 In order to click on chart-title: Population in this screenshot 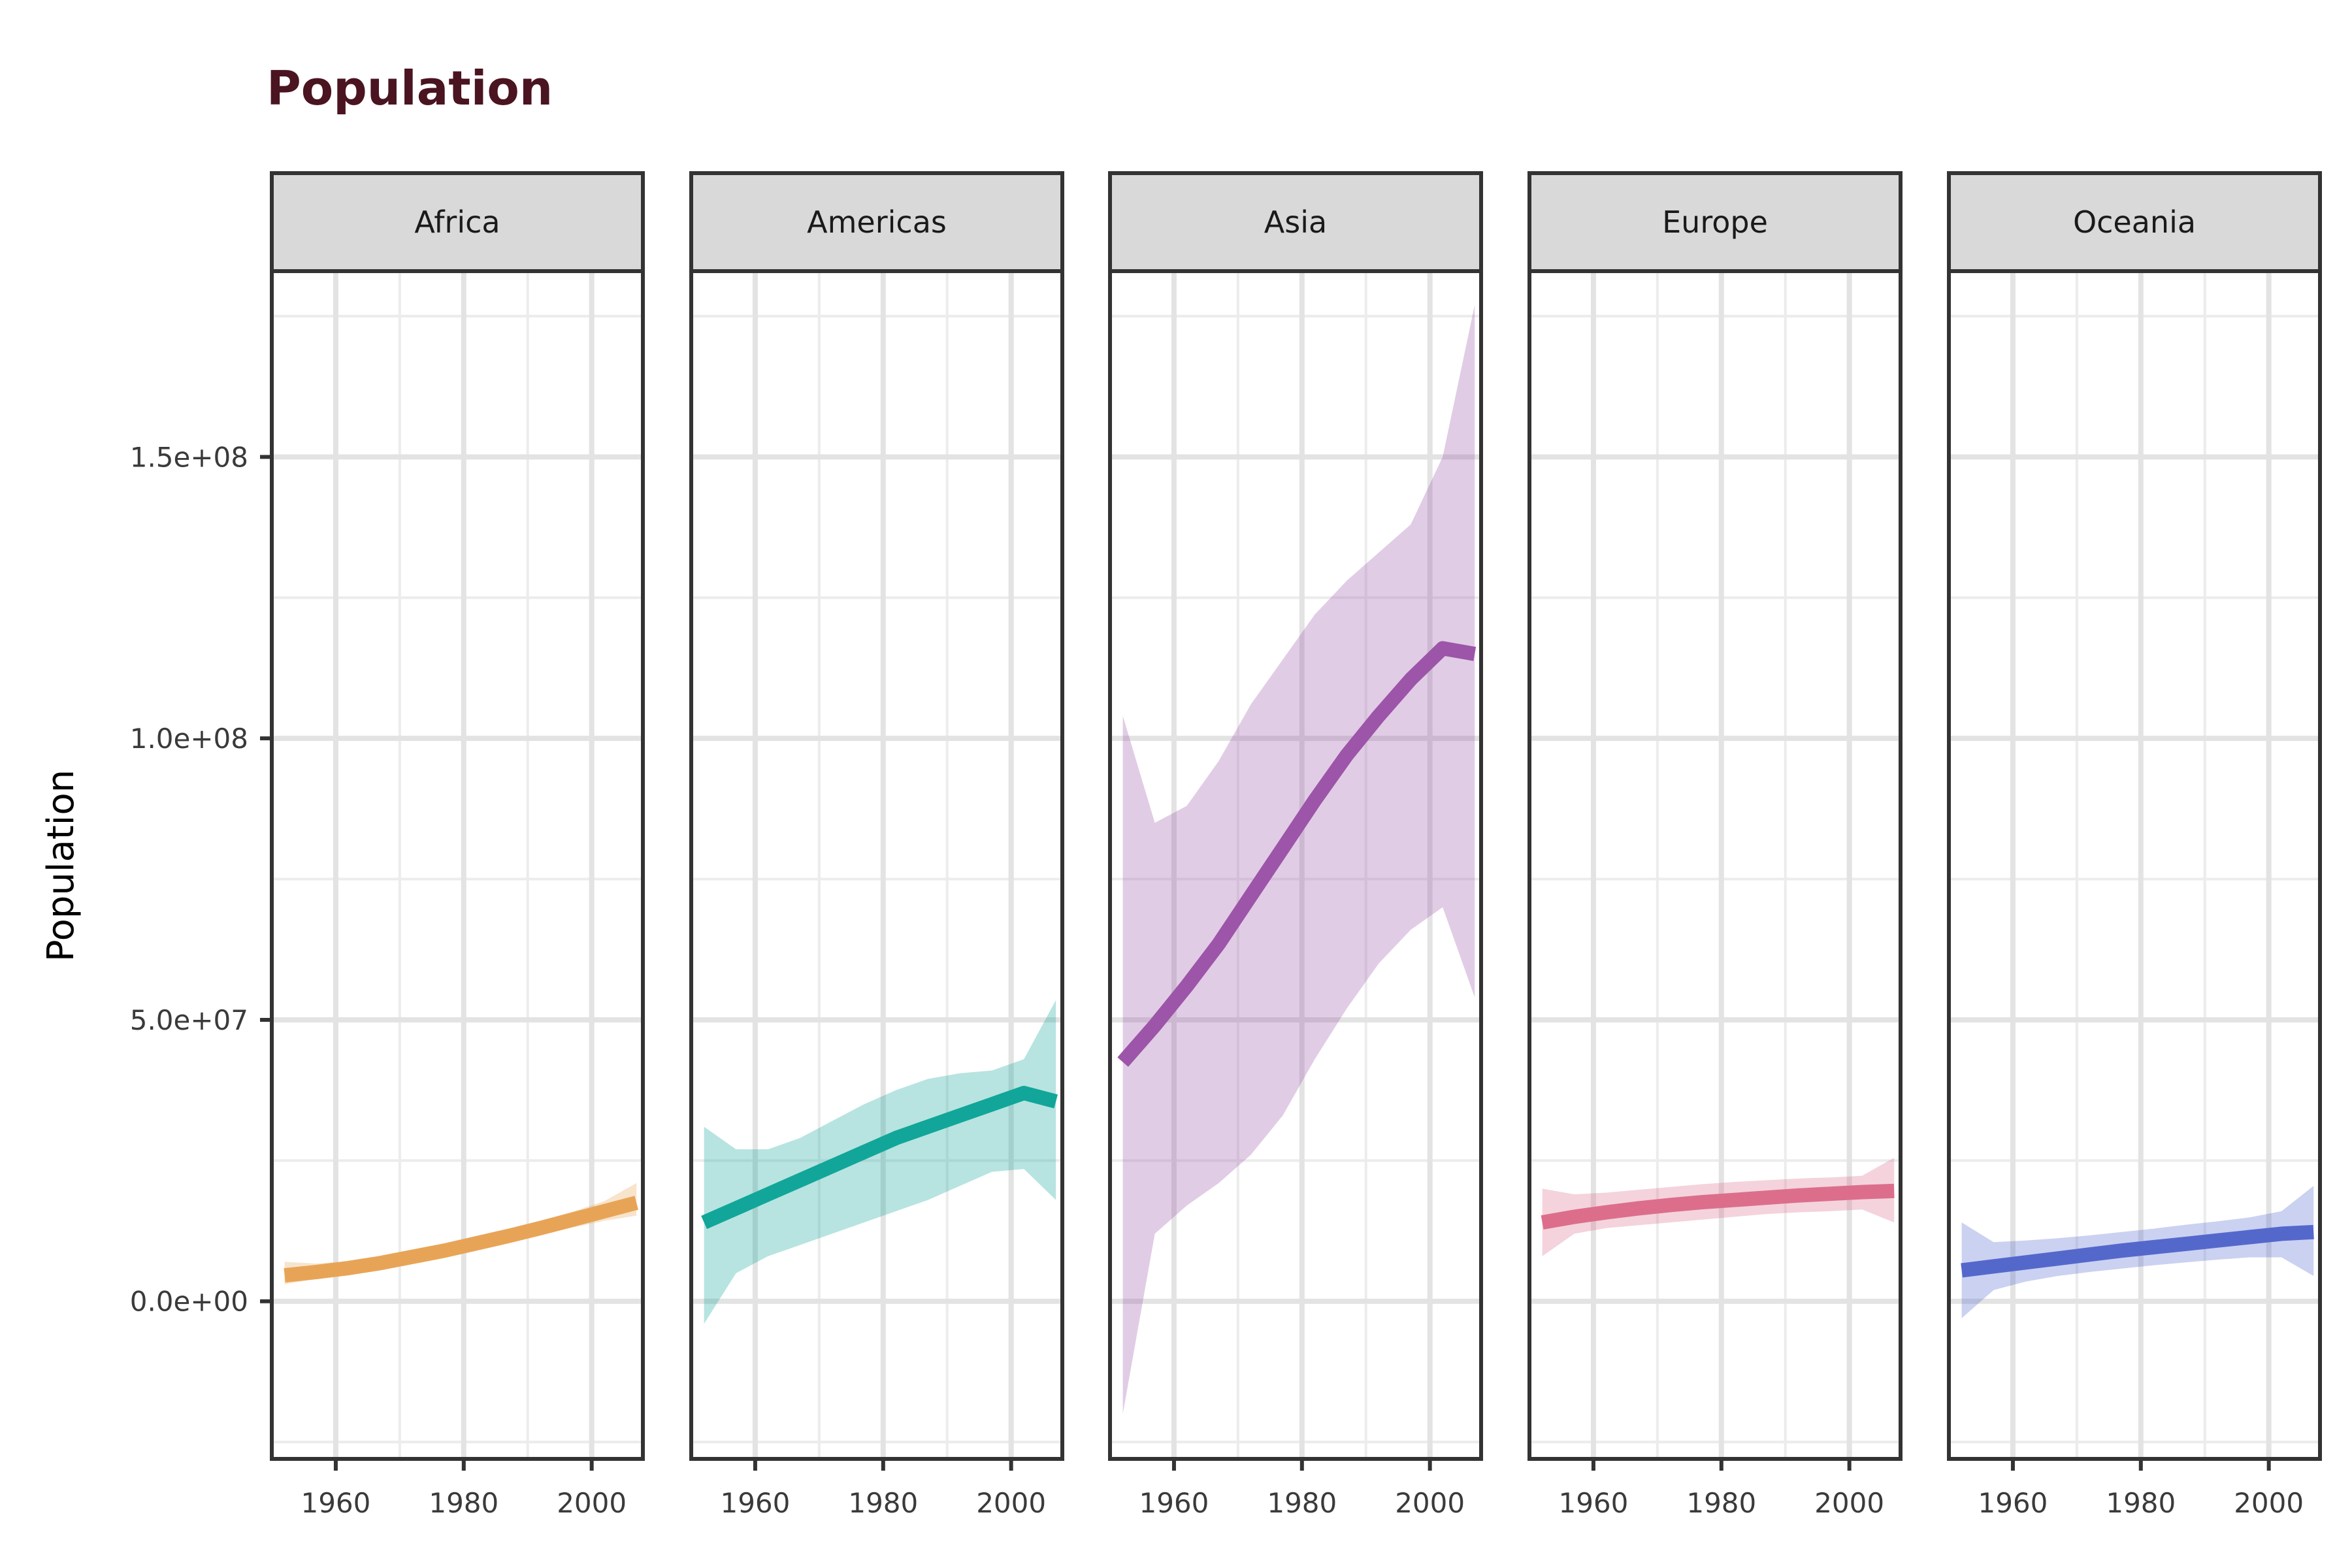, I will do `click(410, 88)`.